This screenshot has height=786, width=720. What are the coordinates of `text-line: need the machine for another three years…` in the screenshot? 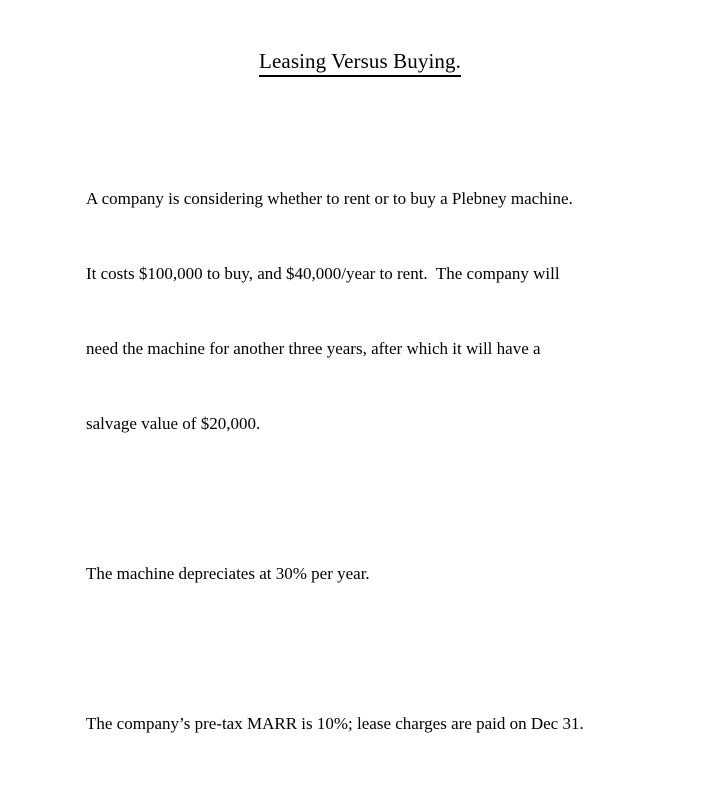 It's located at (313, 348).